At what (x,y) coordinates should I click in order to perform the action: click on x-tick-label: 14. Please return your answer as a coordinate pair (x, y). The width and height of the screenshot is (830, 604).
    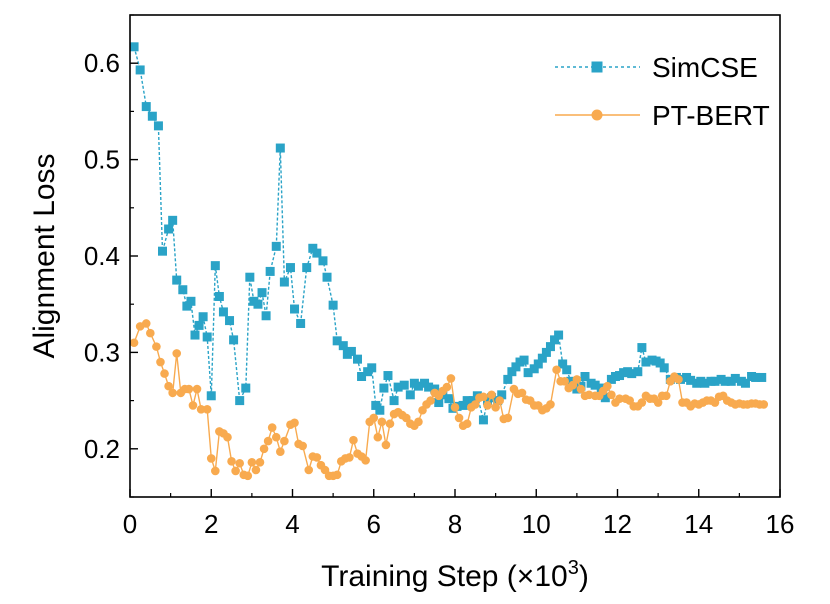
    Looking at the image, I should click on (698, 524).